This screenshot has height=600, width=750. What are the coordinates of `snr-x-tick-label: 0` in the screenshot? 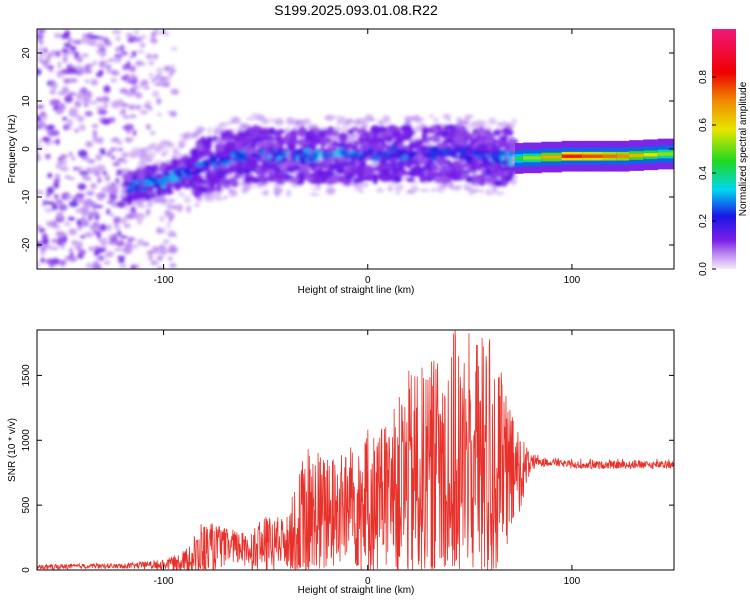 It's located at (368, 581).